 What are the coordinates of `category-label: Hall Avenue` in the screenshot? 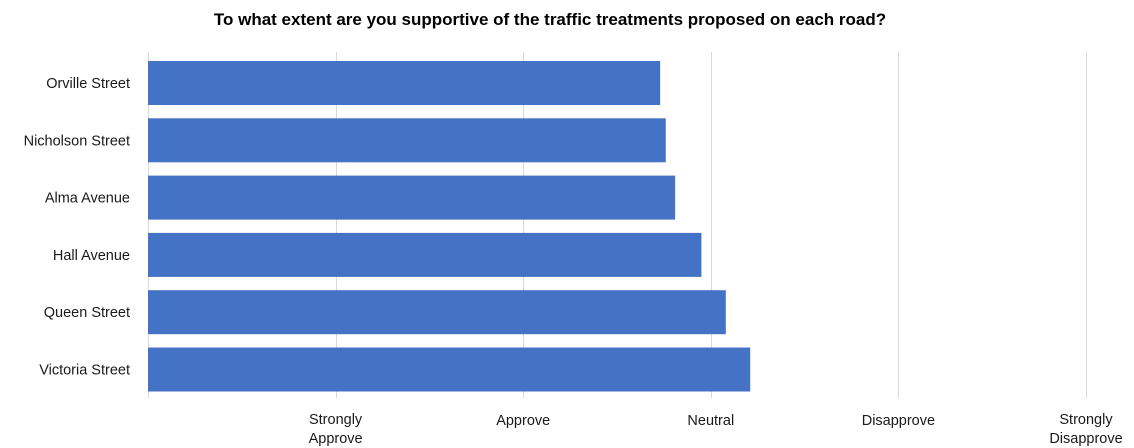 It's located at (91, 256).